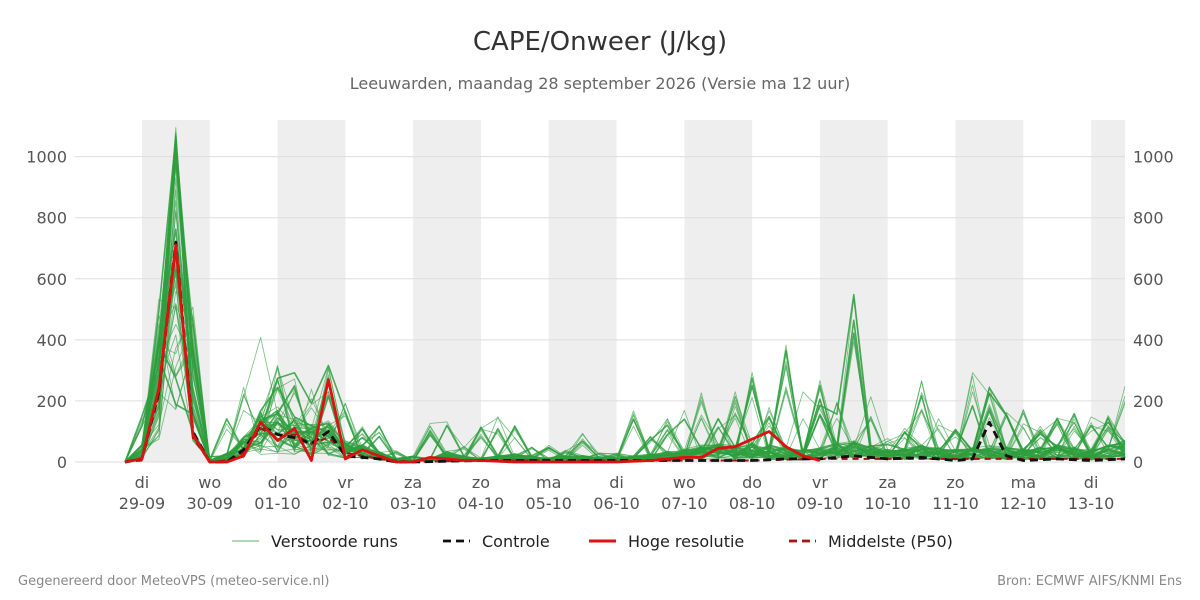  What do you see at coordinates (46, 157) in the screenshot?
I see `y-tick-label-left: 1000` at bounding box center [46, 157].